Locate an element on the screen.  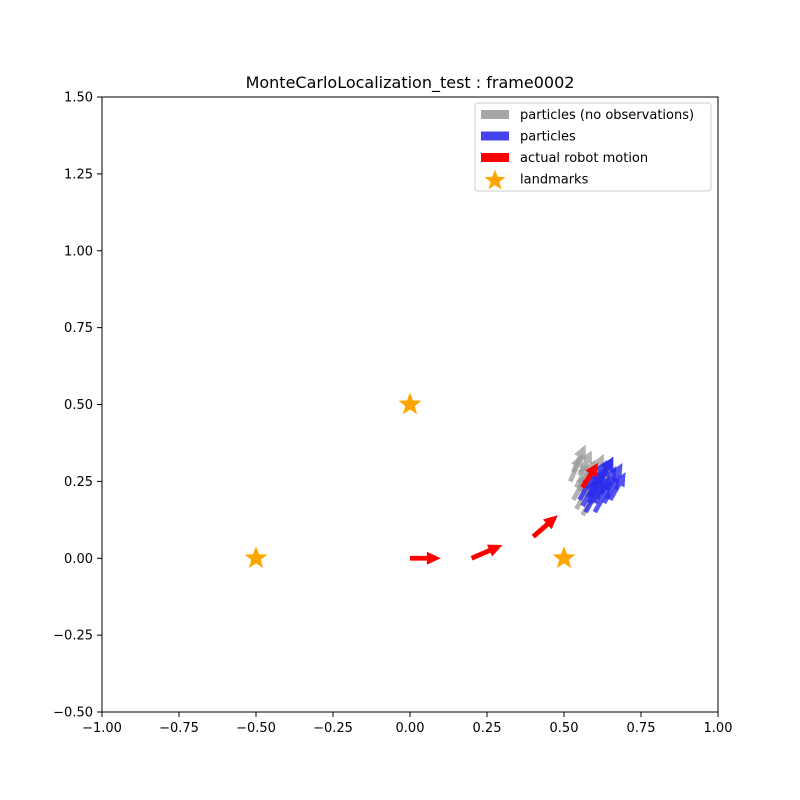
y-tick-label: 0.25 is located at coordinates (78, 482).